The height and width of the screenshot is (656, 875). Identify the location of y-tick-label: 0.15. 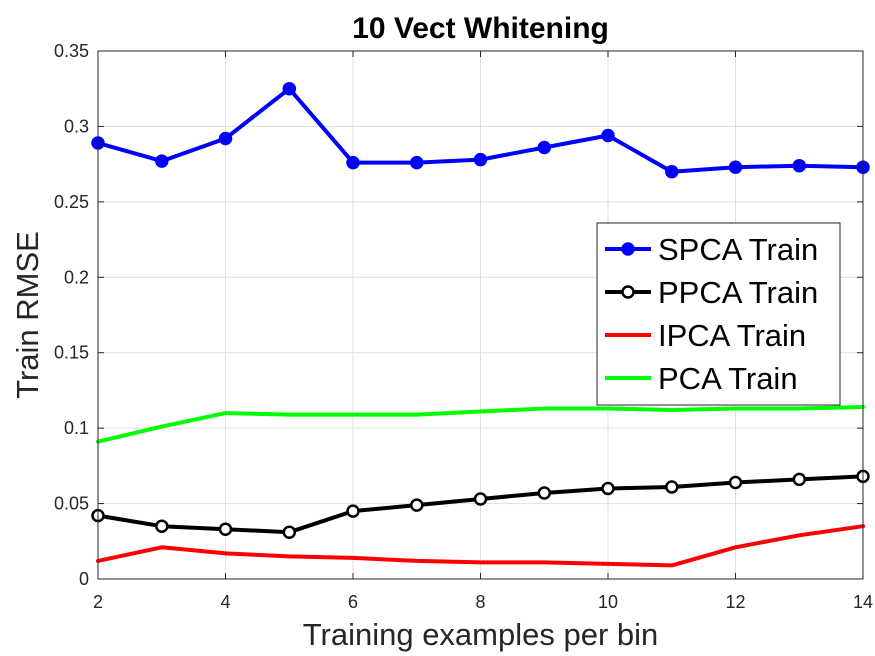
(71, 353).